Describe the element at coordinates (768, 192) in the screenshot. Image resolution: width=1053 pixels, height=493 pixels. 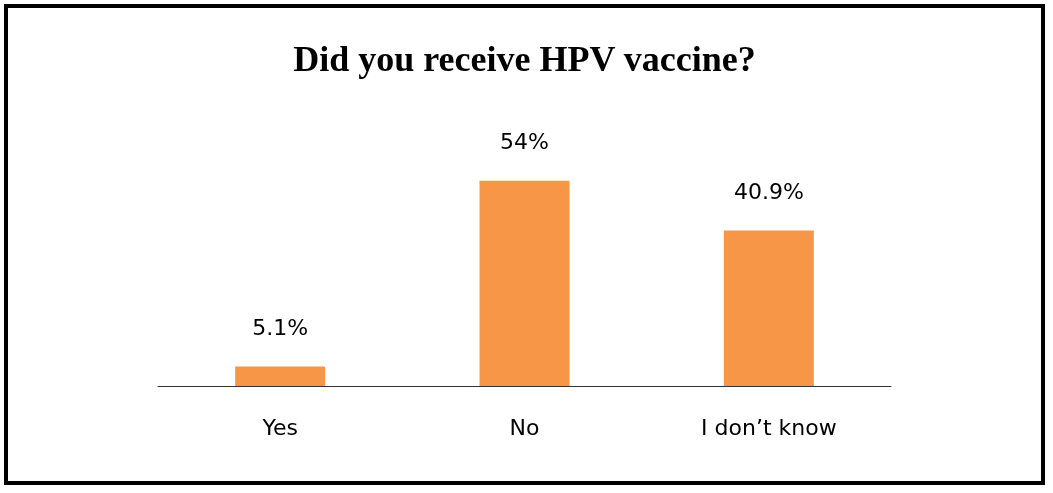
I see `data-label: 40.9%` at that location.